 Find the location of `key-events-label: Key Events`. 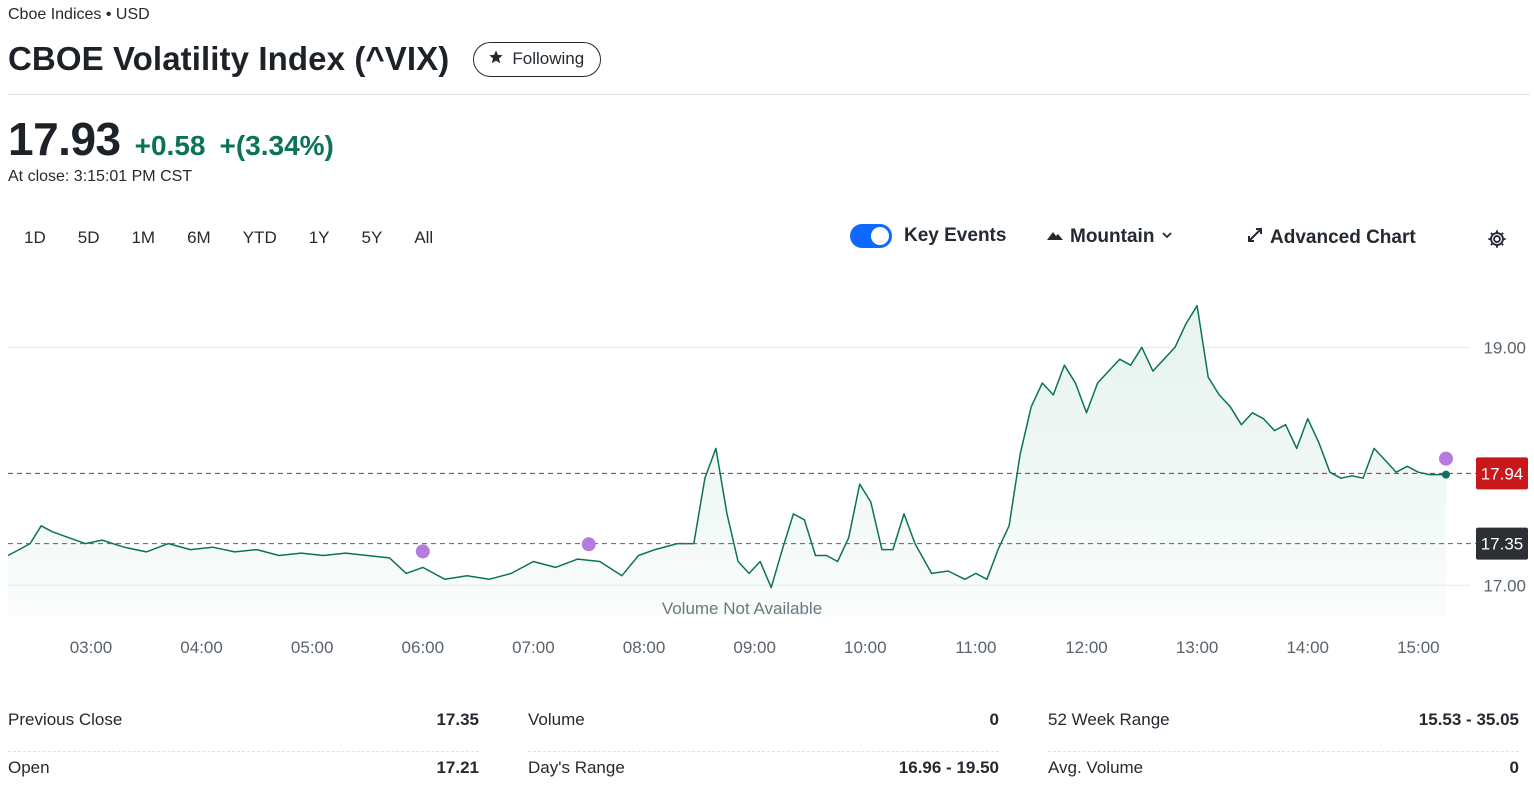

key-events-label: Key Events is located at coordinates (955, 235).